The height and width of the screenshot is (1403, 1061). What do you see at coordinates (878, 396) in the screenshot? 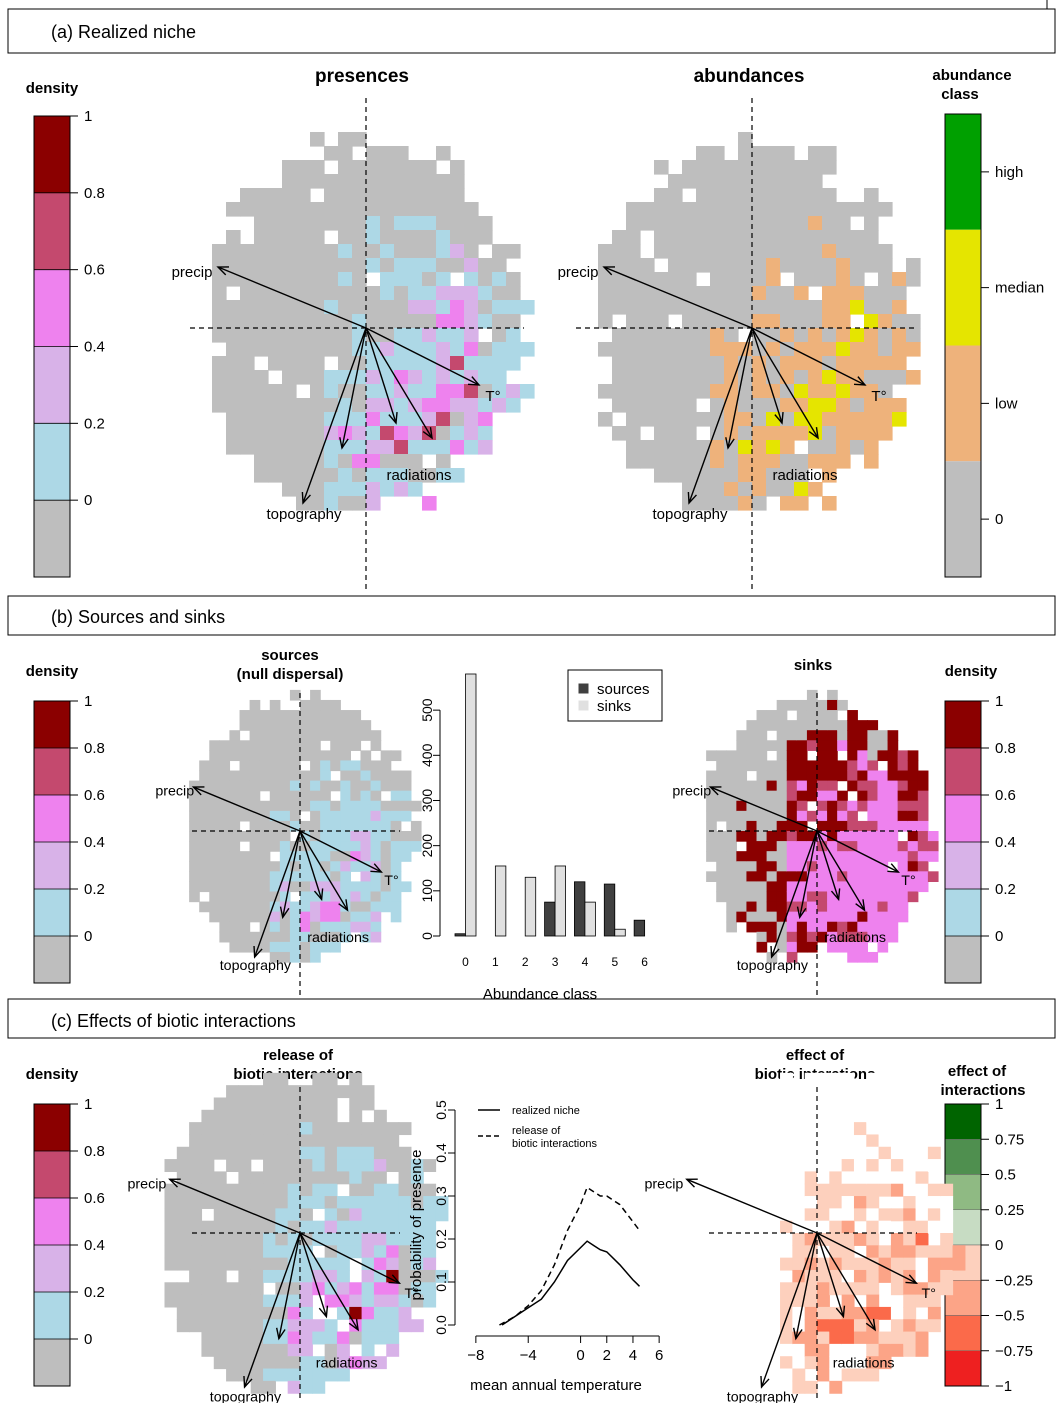
I see `arrow-temp-label: T°` at bounding box center [878, 396].